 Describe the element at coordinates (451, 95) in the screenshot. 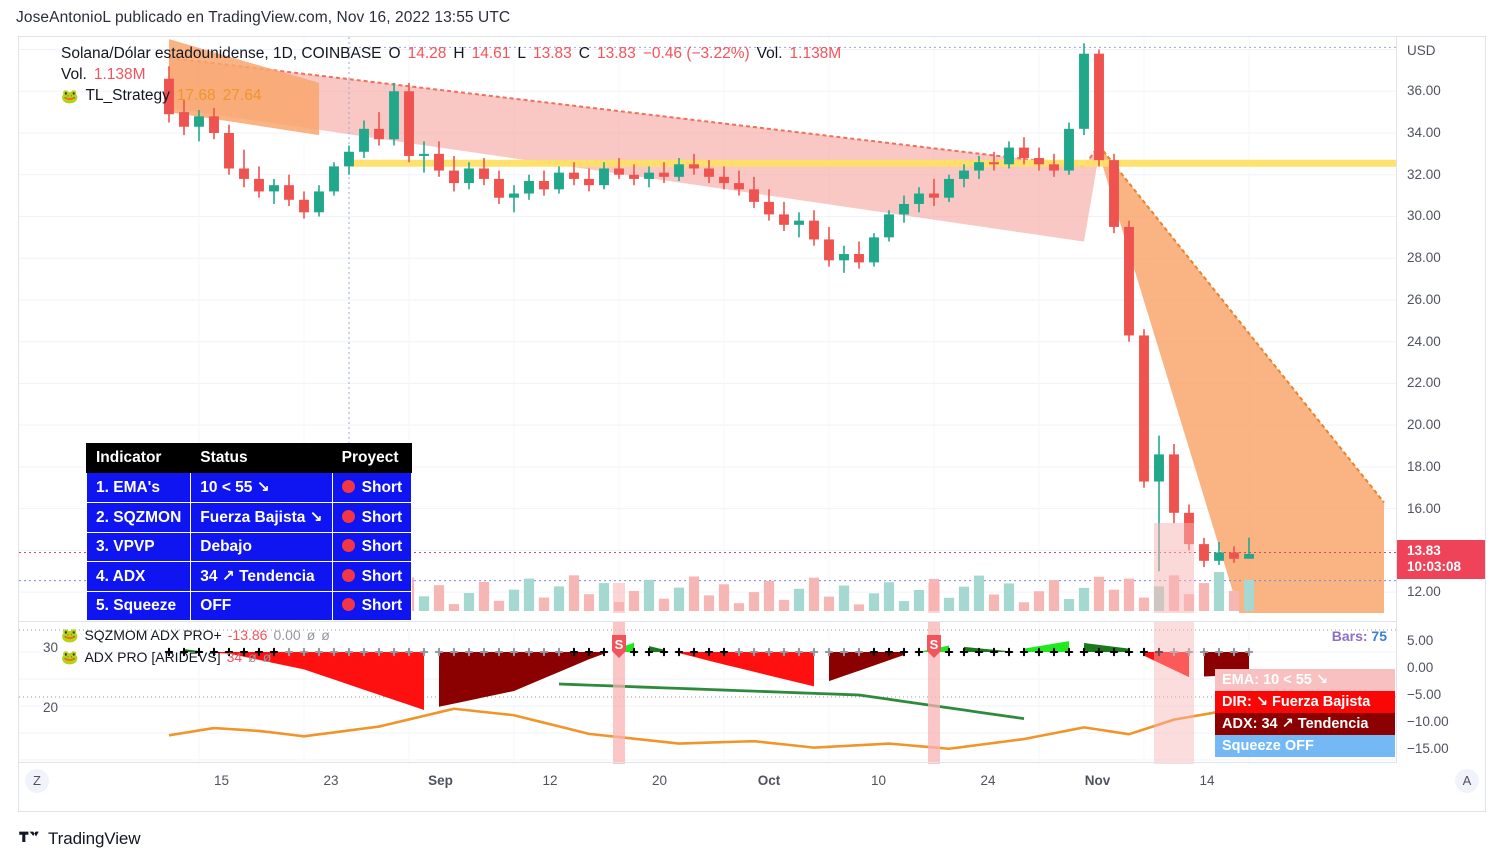

I see `legend-strategy-row: 🐸 TL_Strategy 17.68 27.64` at that location.